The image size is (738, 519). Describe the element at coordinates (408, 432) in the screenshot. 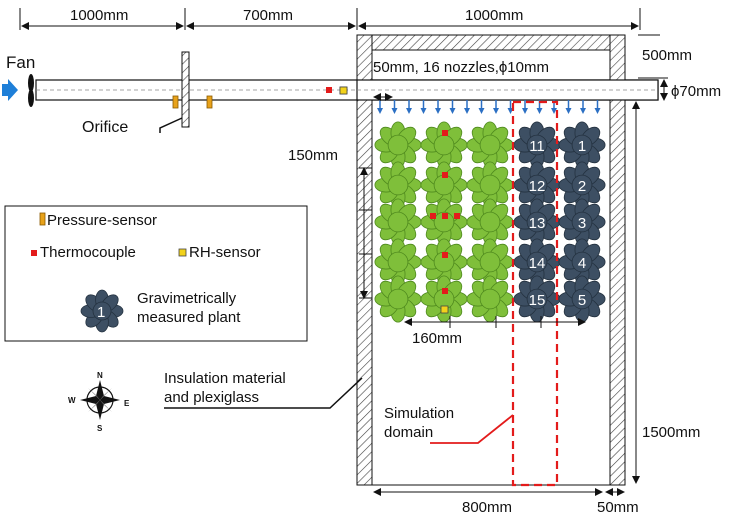

I see `simulation-label-line2: domain` at that location.